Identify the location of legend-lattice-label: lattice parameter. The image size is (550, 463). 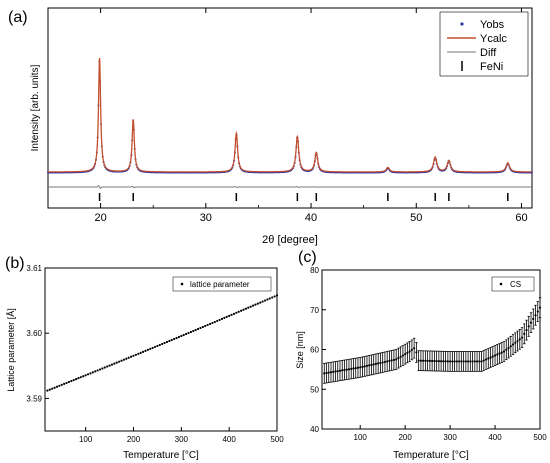
(220, 284).